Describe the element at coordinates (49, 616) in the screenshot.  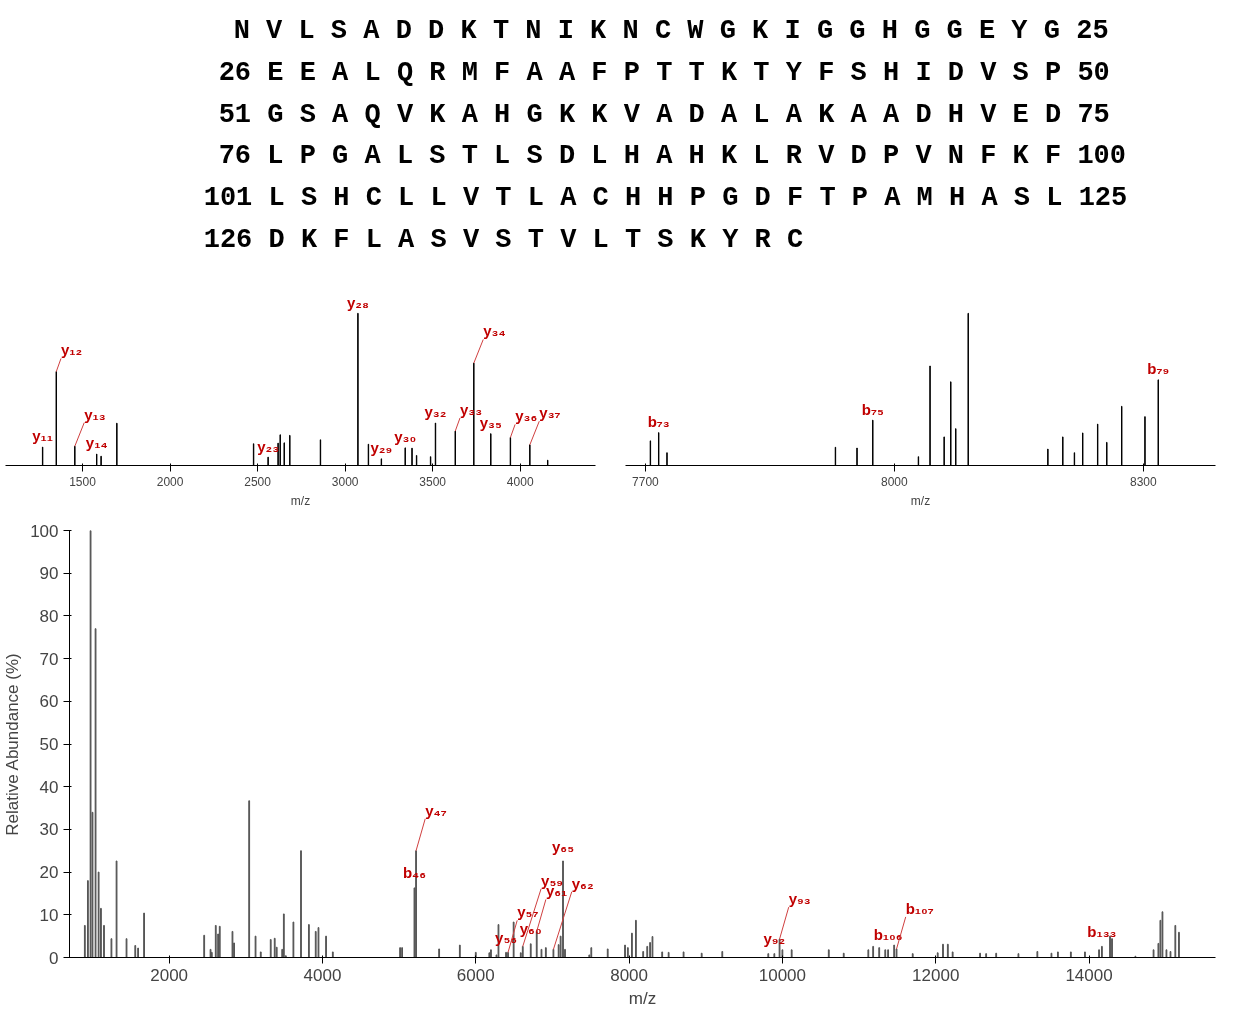
I see `y-tick-label: 80` at that location.